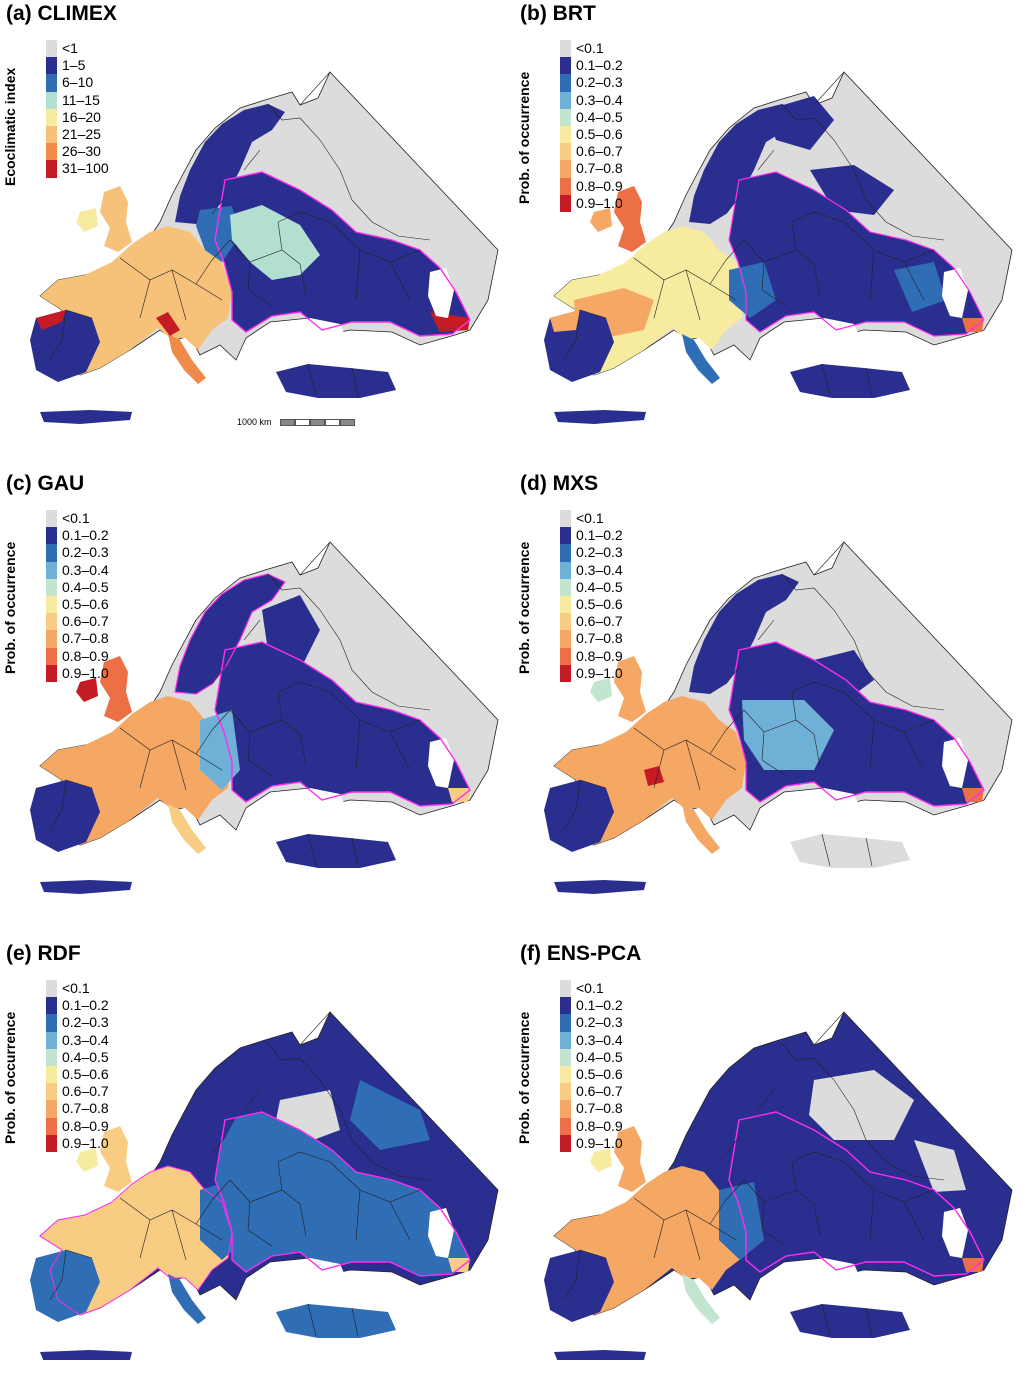 The image size is (1028, 1393). What do you see at coordinates (599, 604) in the screenshot?
I see `legend-label: 0.5–0.6` at bounding box center [599, 604].